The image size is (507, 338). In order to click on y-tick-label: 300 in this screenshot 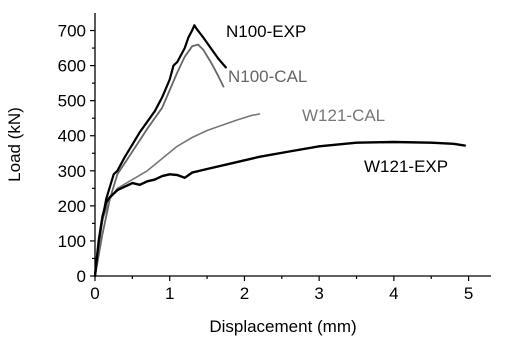, I will do `click(72, 171)`.